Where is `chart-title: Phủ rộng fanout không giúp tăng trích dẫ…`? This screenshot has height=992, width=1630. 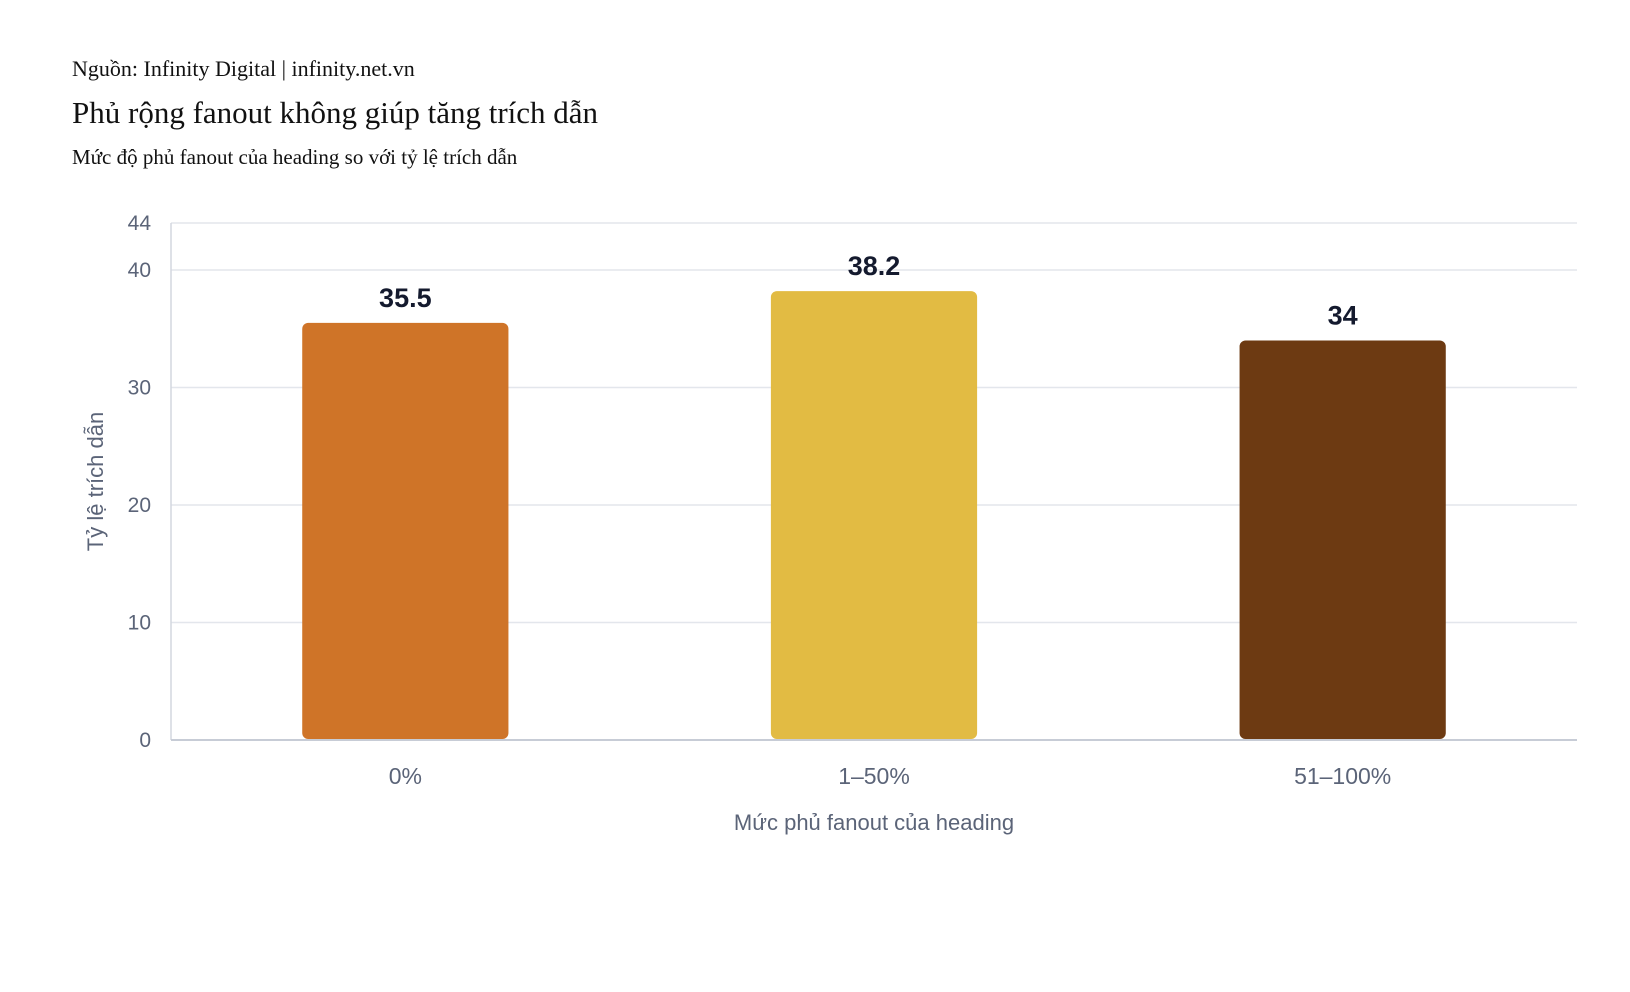
chart-title: Phủ rộng fanout không giúp tăng trích dẫ… is located at coordinates (335, 112).